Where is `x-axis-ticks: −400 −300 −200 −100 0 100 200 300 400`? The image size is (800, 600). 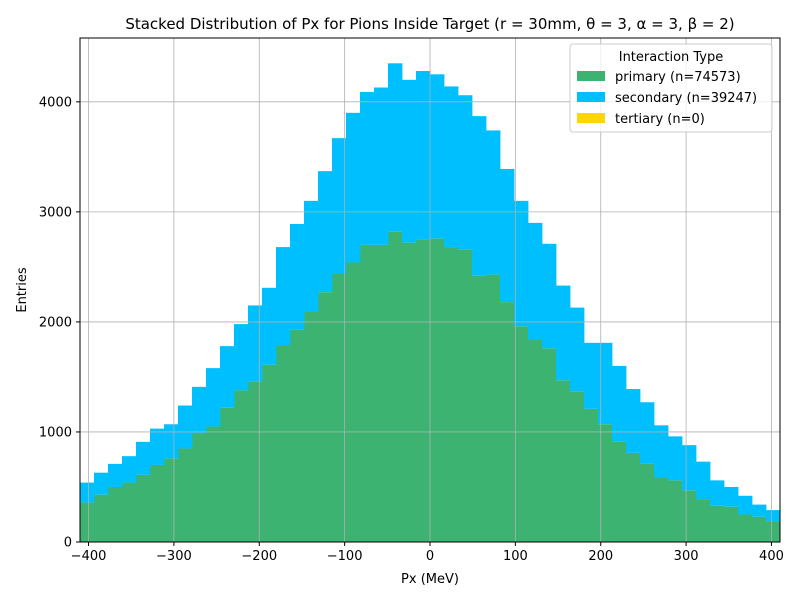 x-axis-ticks: −400 −300 −200 −100 0 100 200 300 400 is located at coordinates (427, 553).